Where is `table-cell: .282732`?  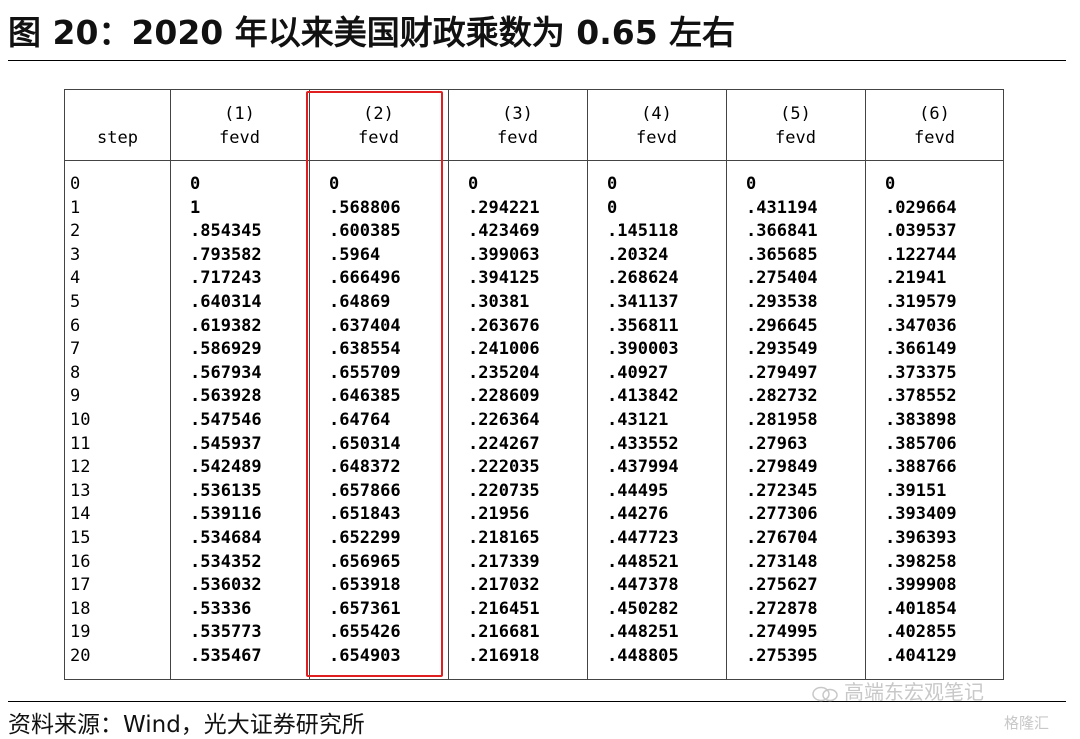
table-cell: .282732 is located at coordinates (782, 396).